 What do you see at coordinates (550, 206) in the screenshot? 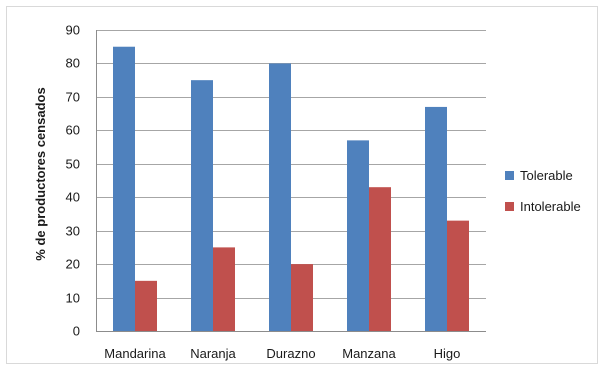
I see `legend-label-intolerable: Intolerable` at bounding box center [550, 206].